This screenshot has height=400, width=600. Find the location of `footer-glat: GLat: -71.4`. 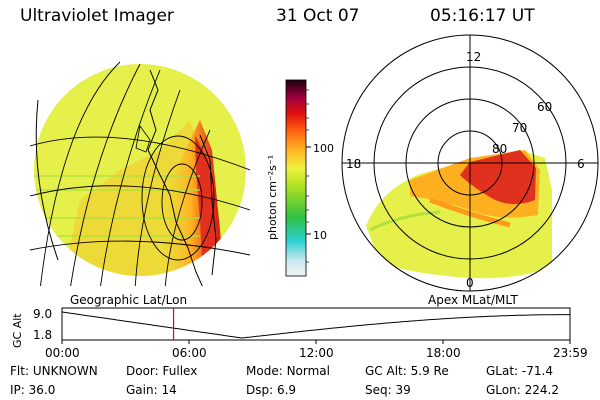

footer-glat: GLat: -71.4 is located at coordinates (519, 371).